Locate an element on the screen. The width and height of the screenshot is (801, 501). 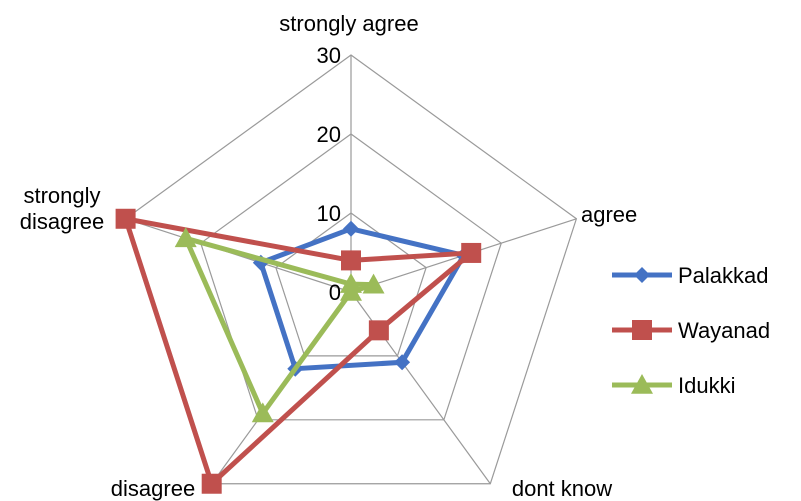
series-line is located at coordinates (362, 299).